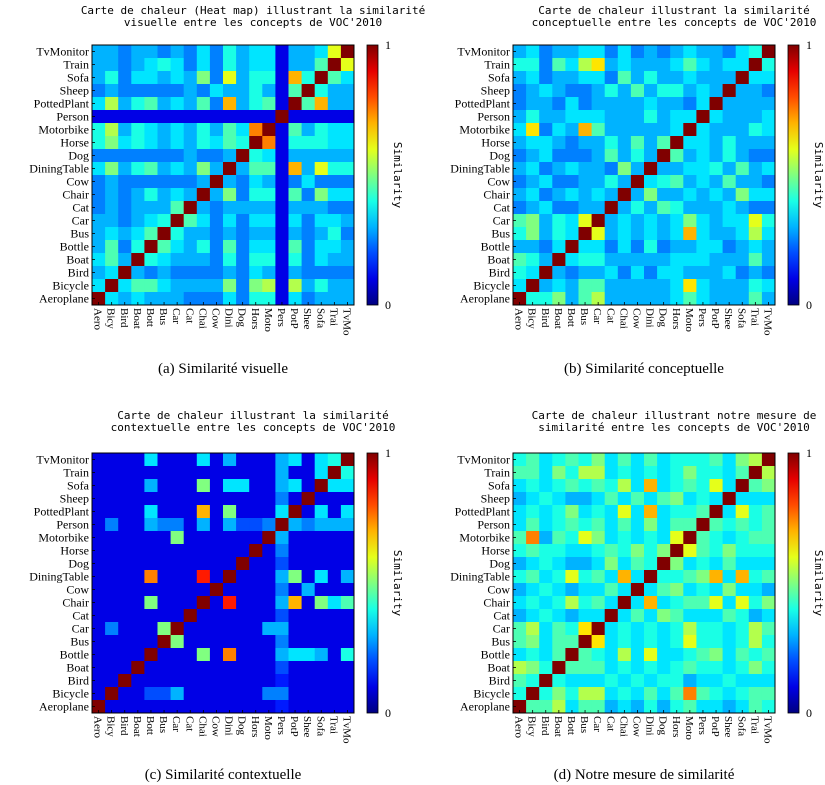  Describe the element at coordinates (499, 273) in the screenshot. I see `y-tick-label: Bird` at that location.